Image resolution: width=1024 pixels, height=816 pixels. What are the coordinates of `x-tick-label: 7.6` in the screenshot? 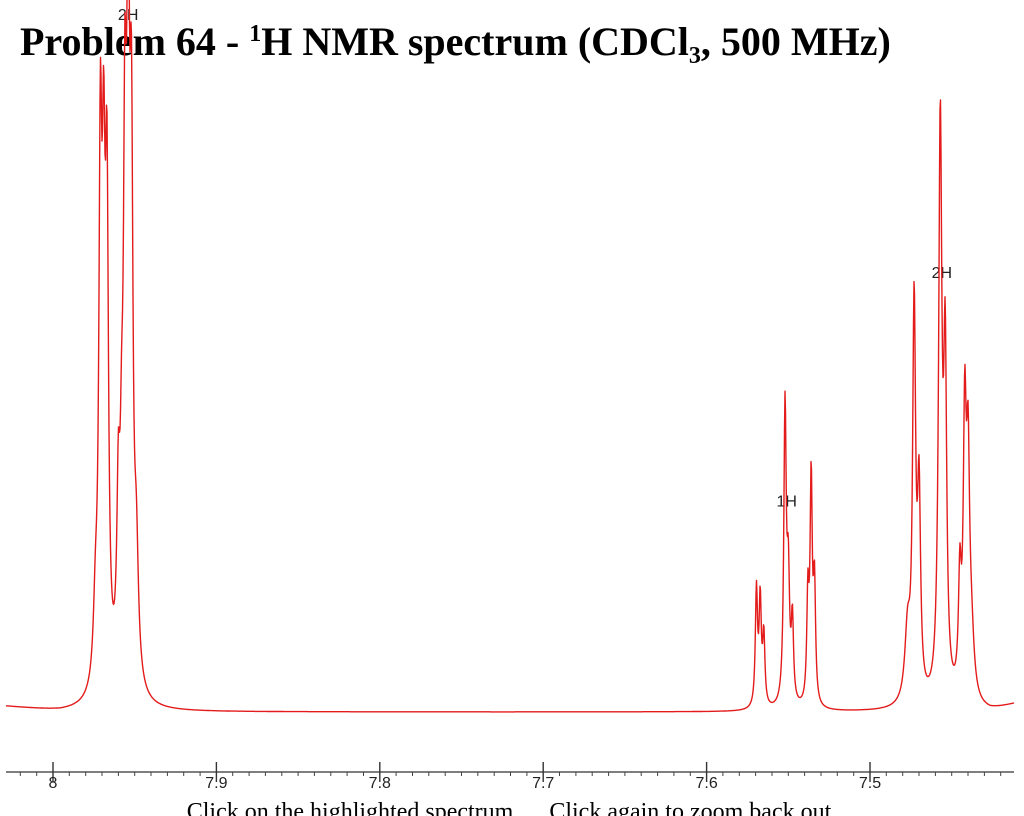 It's located at (706, 783).